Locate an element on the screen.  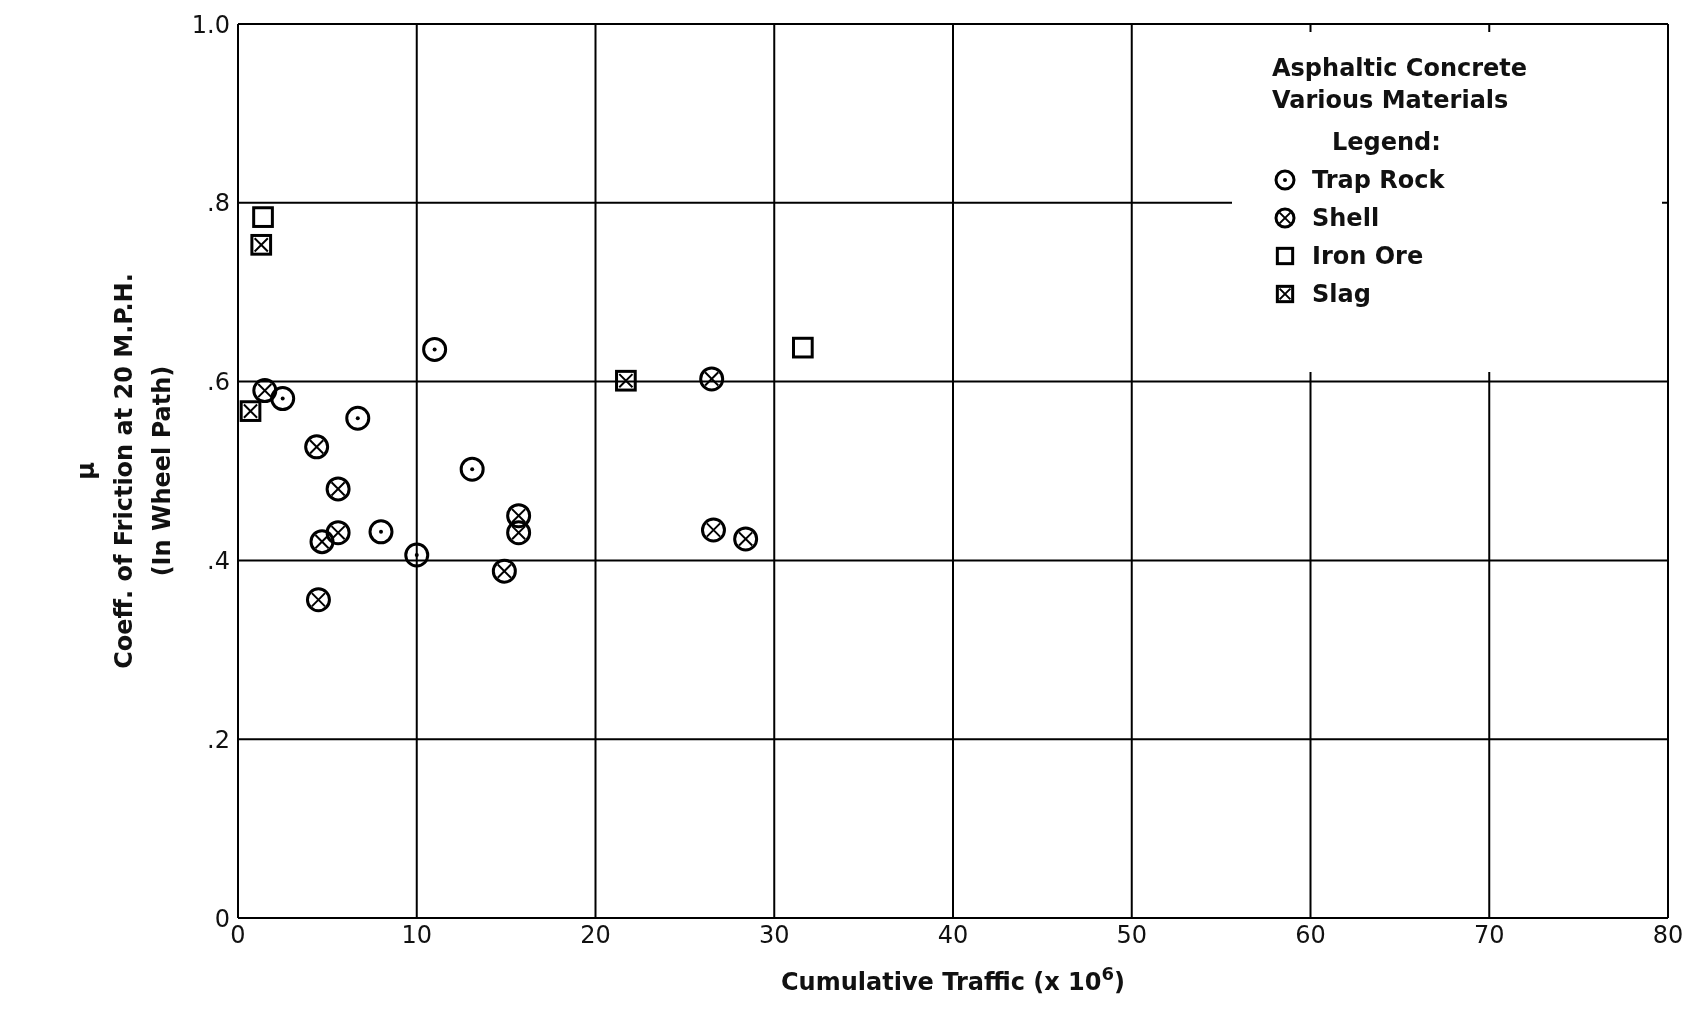
y-tick-label: .2 is located at coordinates (218, 739).